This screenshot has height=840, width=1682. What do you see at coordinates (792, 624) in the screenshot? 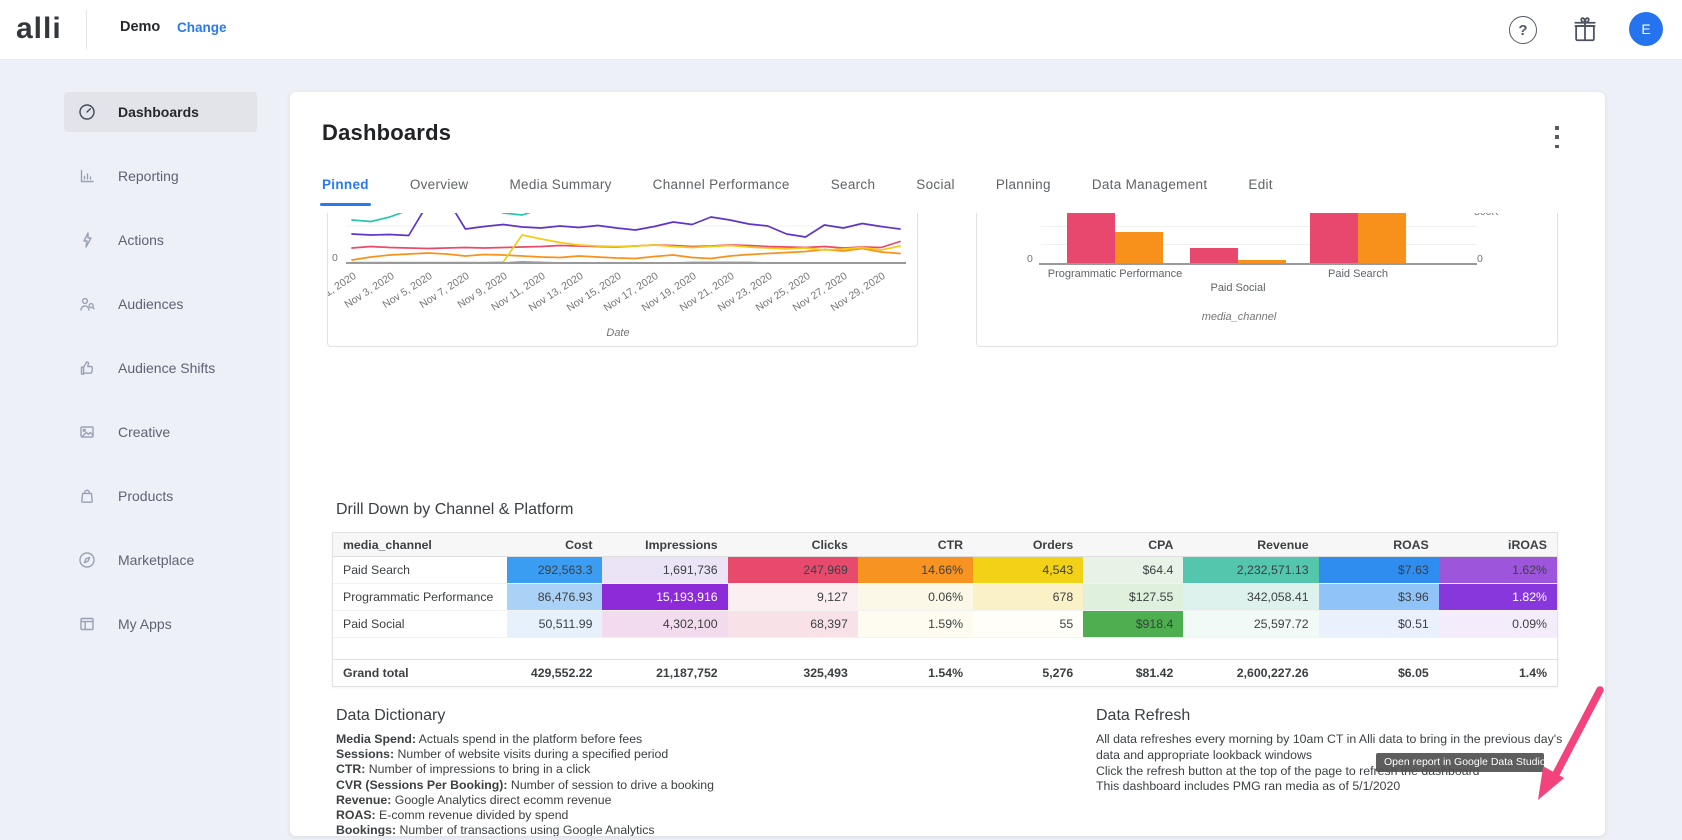
I see `table-cell: 68,397` at bounding box center [792, 624].